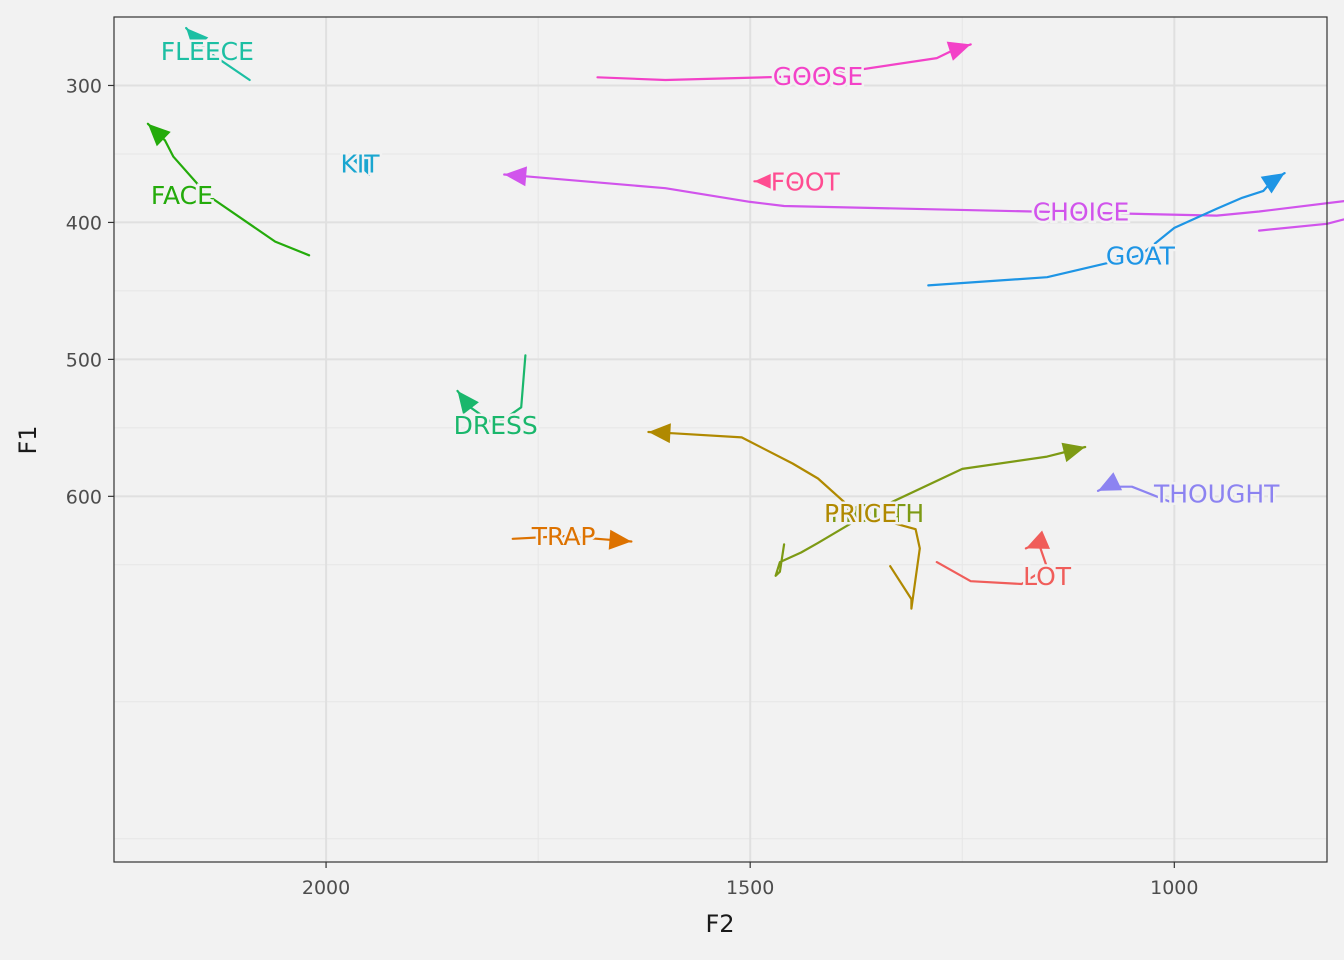  I want to click on series-label-kit: KIT, so click(360, 164).